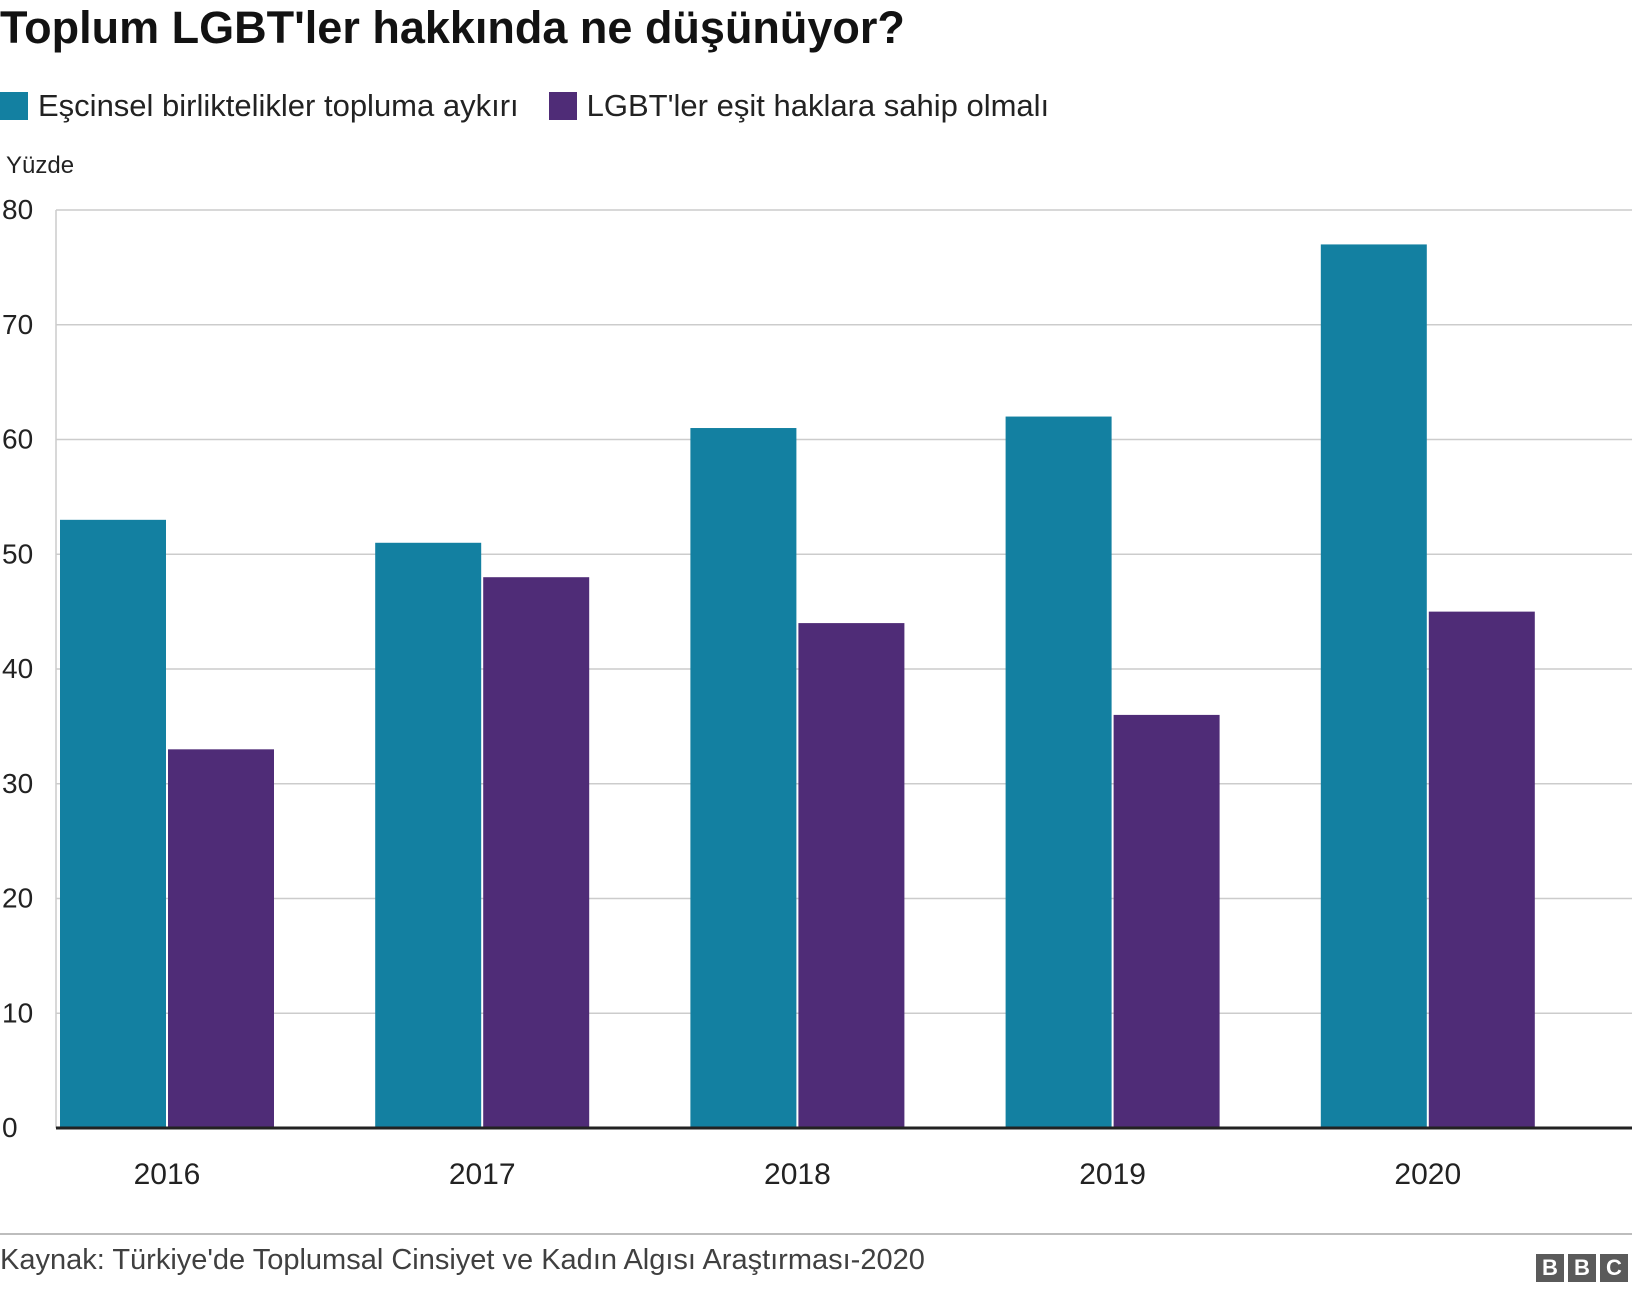 Image resolution: width=1632 pixels, height=1290 pixels. I want to click on x-tick-label-2016: 2016, so click(167, 1174).